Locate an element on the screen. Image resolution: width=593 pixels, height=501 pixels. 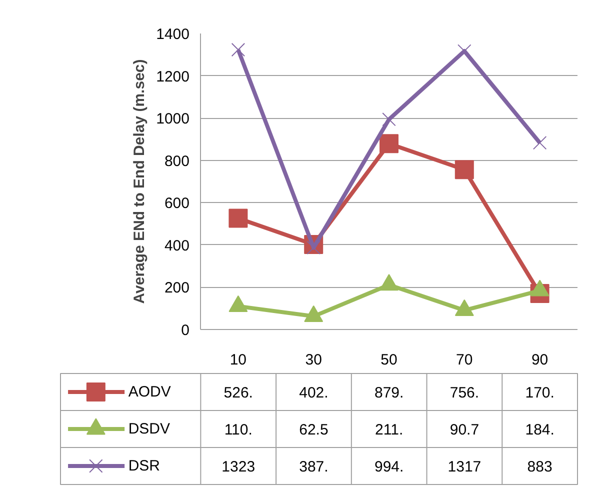
y-tick-label: 400 is located at coordinates (177, 245).